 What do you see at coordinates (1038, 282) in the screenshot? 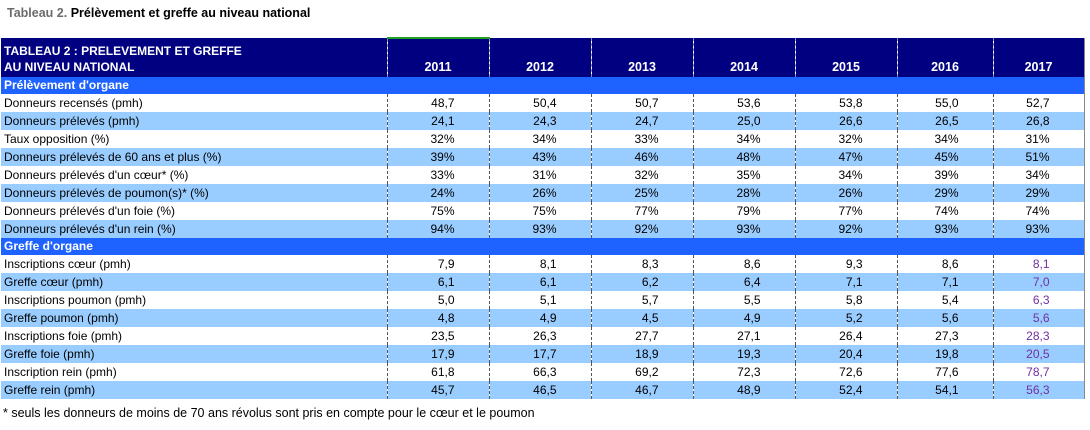
I see `value-cell: 7,0` at bounding box center [1038, 282].